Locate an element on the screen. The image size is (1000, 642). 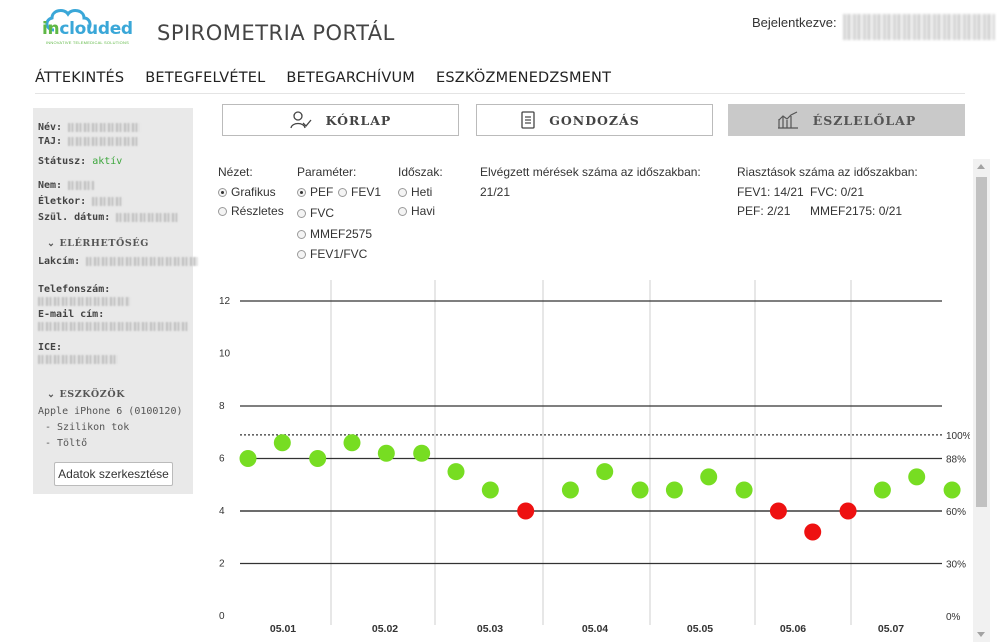
device-accessory: - Töltő is located at coordinates (66, 443).